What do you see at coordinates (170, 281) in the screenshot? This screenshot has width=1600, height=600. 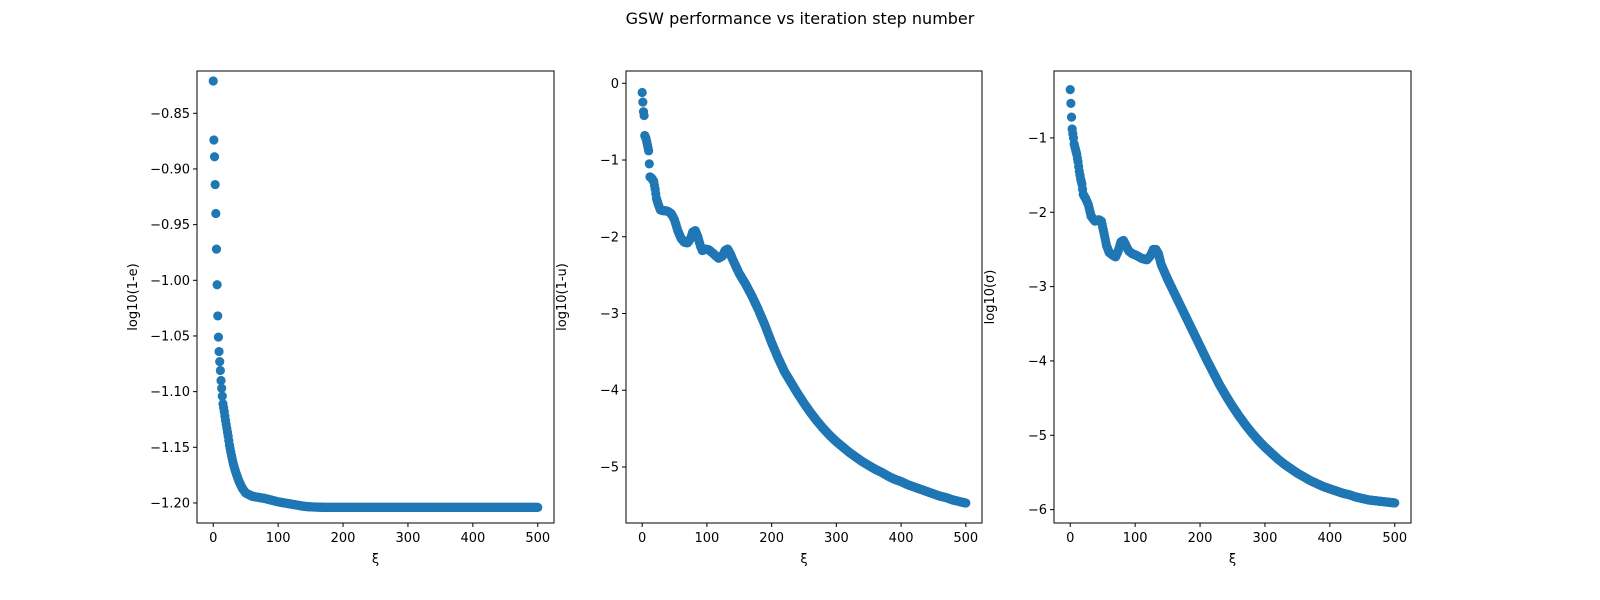 I see `y-tick-label: −1.00` at bounding box center [170, 281].